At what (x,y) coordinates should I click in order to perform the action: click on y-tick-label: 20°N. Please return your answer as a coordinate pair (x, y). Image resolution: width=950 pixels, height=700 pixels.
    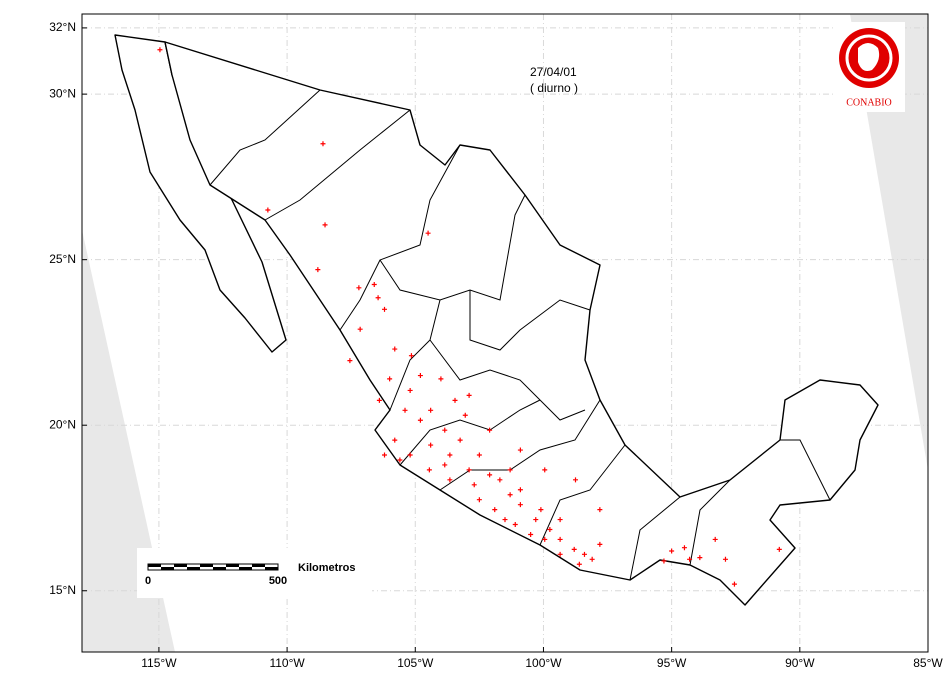
    Looking at the image, I should click on (62, 424).